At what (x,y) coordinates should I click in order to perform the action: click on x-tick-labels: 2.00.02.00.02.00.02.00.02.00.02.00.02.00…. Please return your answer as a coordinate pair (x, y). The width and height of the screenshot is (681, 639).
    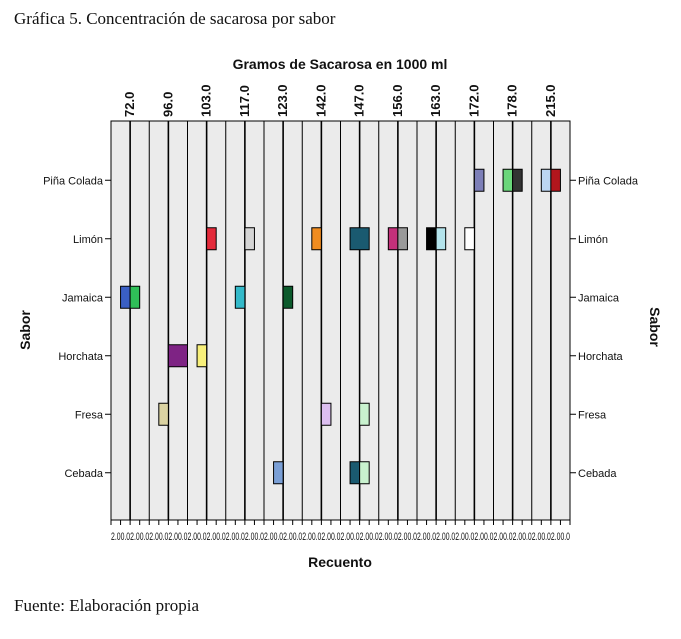
    Looking at the image, I should click on (340, 537).